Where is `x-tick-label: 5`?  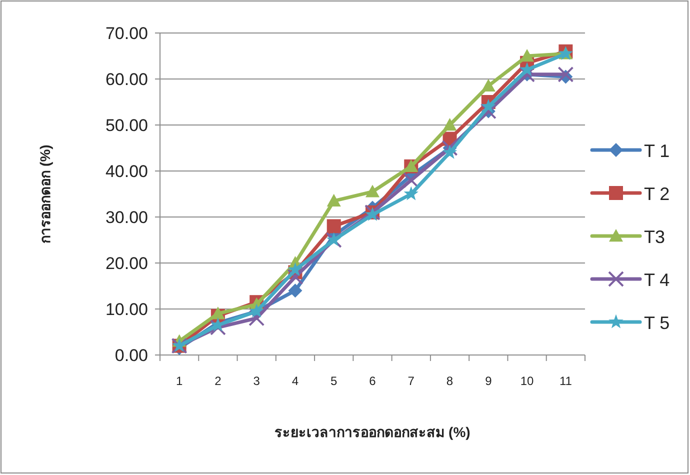
x-tick-label: 5 is located at coordinates (334, 381).